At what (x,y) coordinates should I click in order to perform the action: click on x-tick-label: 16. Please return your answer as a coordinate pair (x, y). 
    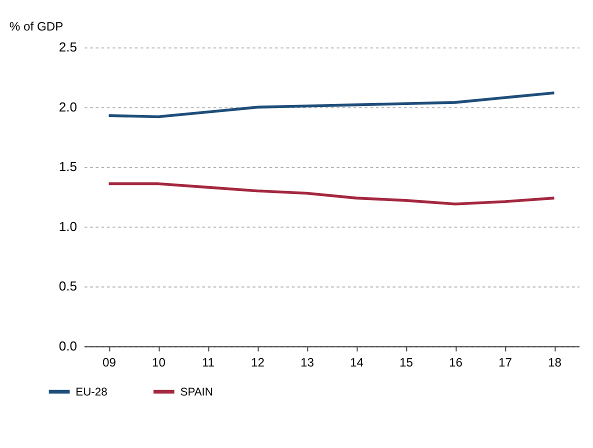
    Looking at the image, I should click on (455, 362).